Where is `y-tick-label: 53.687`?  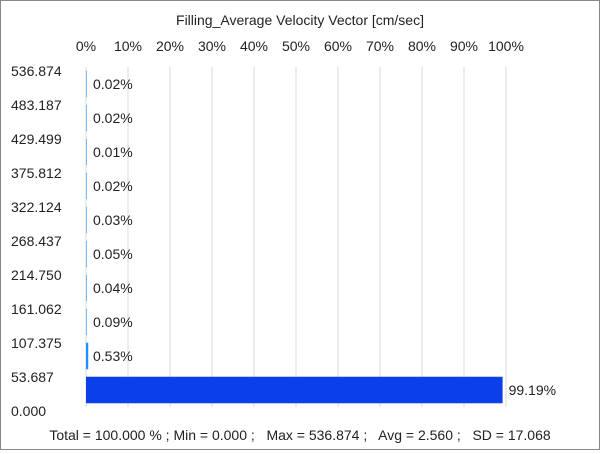
y-tick-label: 53.687 is located at coordinates (32, 377).